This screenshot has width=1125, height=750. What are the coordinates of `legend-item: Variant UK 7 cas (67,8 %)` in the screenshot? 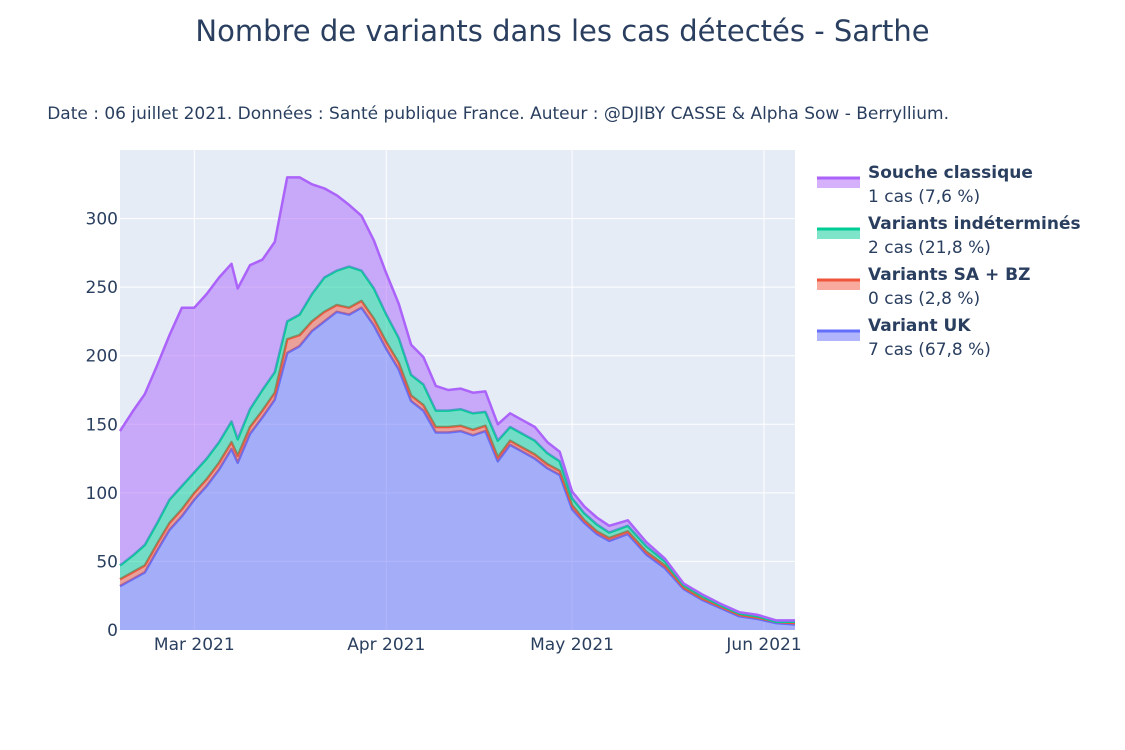 It's located at (904, 338).